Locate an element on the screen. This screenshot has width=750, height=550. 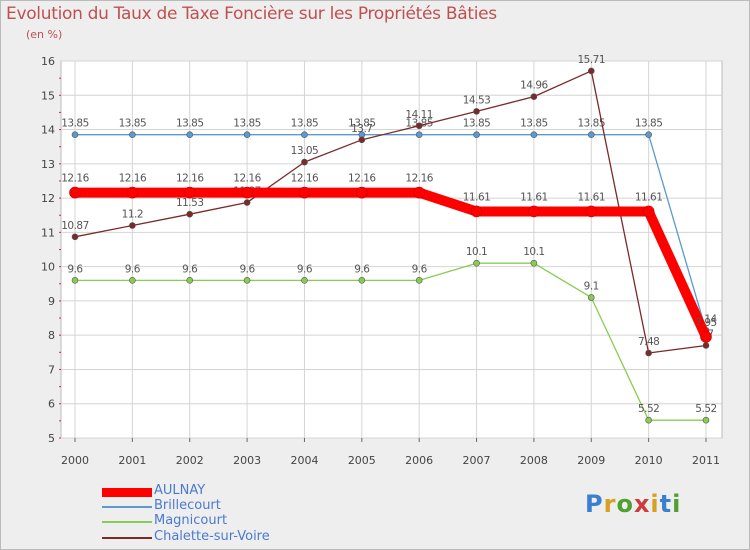
x-tick-label: 2002 is located at coordinates (190, 460).